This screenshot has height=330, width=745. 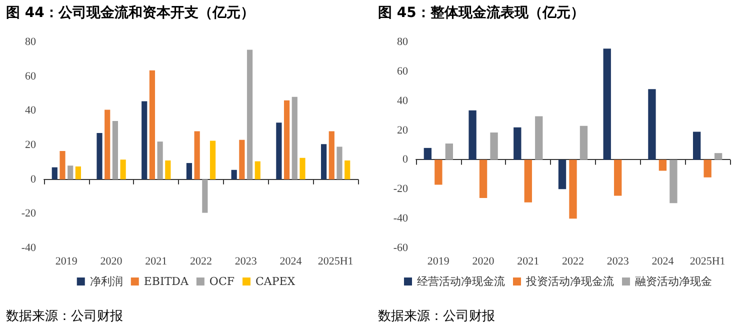 What do you see at coordinates (569, 281) in the screenshot?
I see `legend-label: 投资活动净现金流` at bounding box center [569, 281].